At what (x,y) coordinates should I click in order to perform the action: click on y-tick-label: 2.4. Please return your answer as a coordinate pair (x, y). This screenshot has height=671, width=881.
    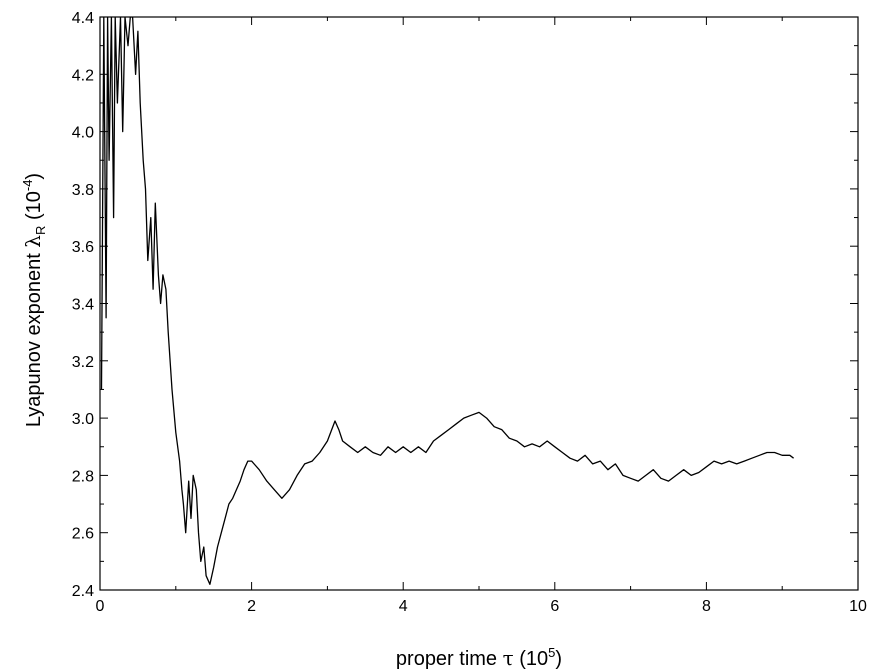
    Looking at the image, I should click on (83, 591).